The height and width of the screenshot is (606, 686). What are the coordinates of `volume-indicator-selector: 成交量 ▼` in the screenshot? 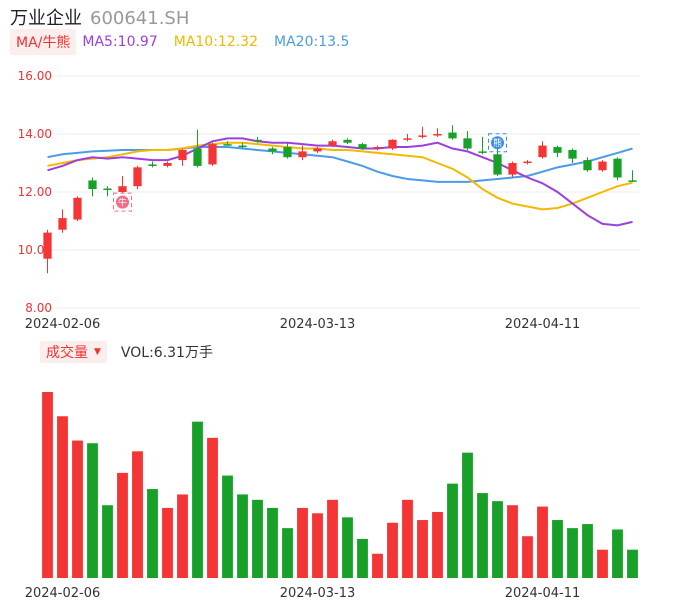 It's located at (73, 352).